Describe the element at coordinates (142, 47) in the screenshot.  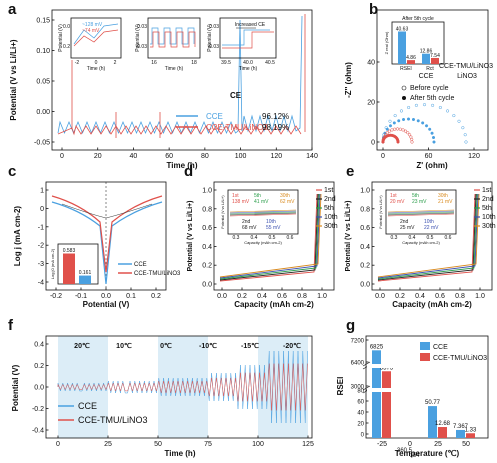
I see `panel-a-inset-ytick: -0.03` at that location.